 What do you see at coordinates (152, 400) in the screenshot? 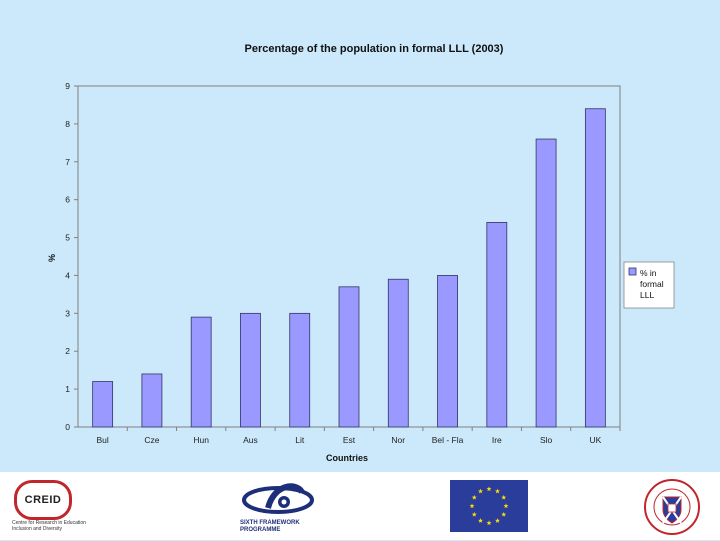
I see `bar-cze` at bounding box center [152, 400].